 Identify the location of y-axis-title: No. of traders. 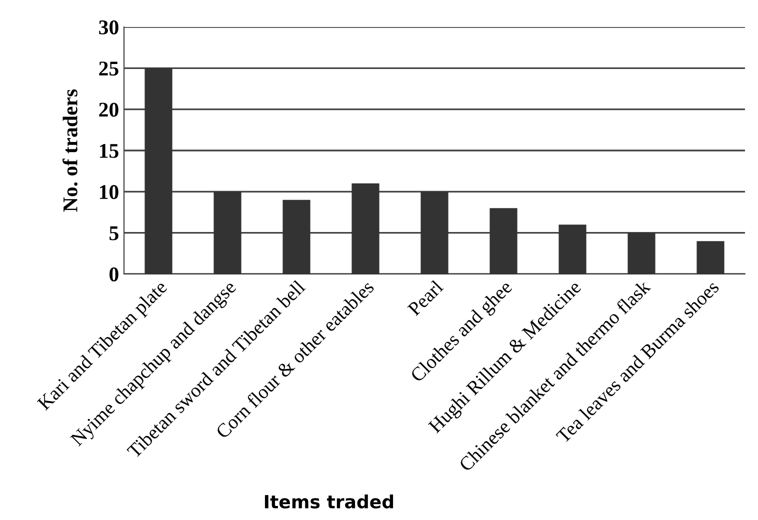
(70, 150).